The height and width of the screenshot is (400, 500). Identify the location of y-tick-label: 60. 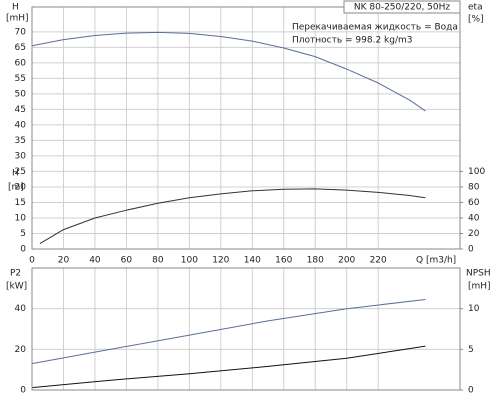
(21, 63).